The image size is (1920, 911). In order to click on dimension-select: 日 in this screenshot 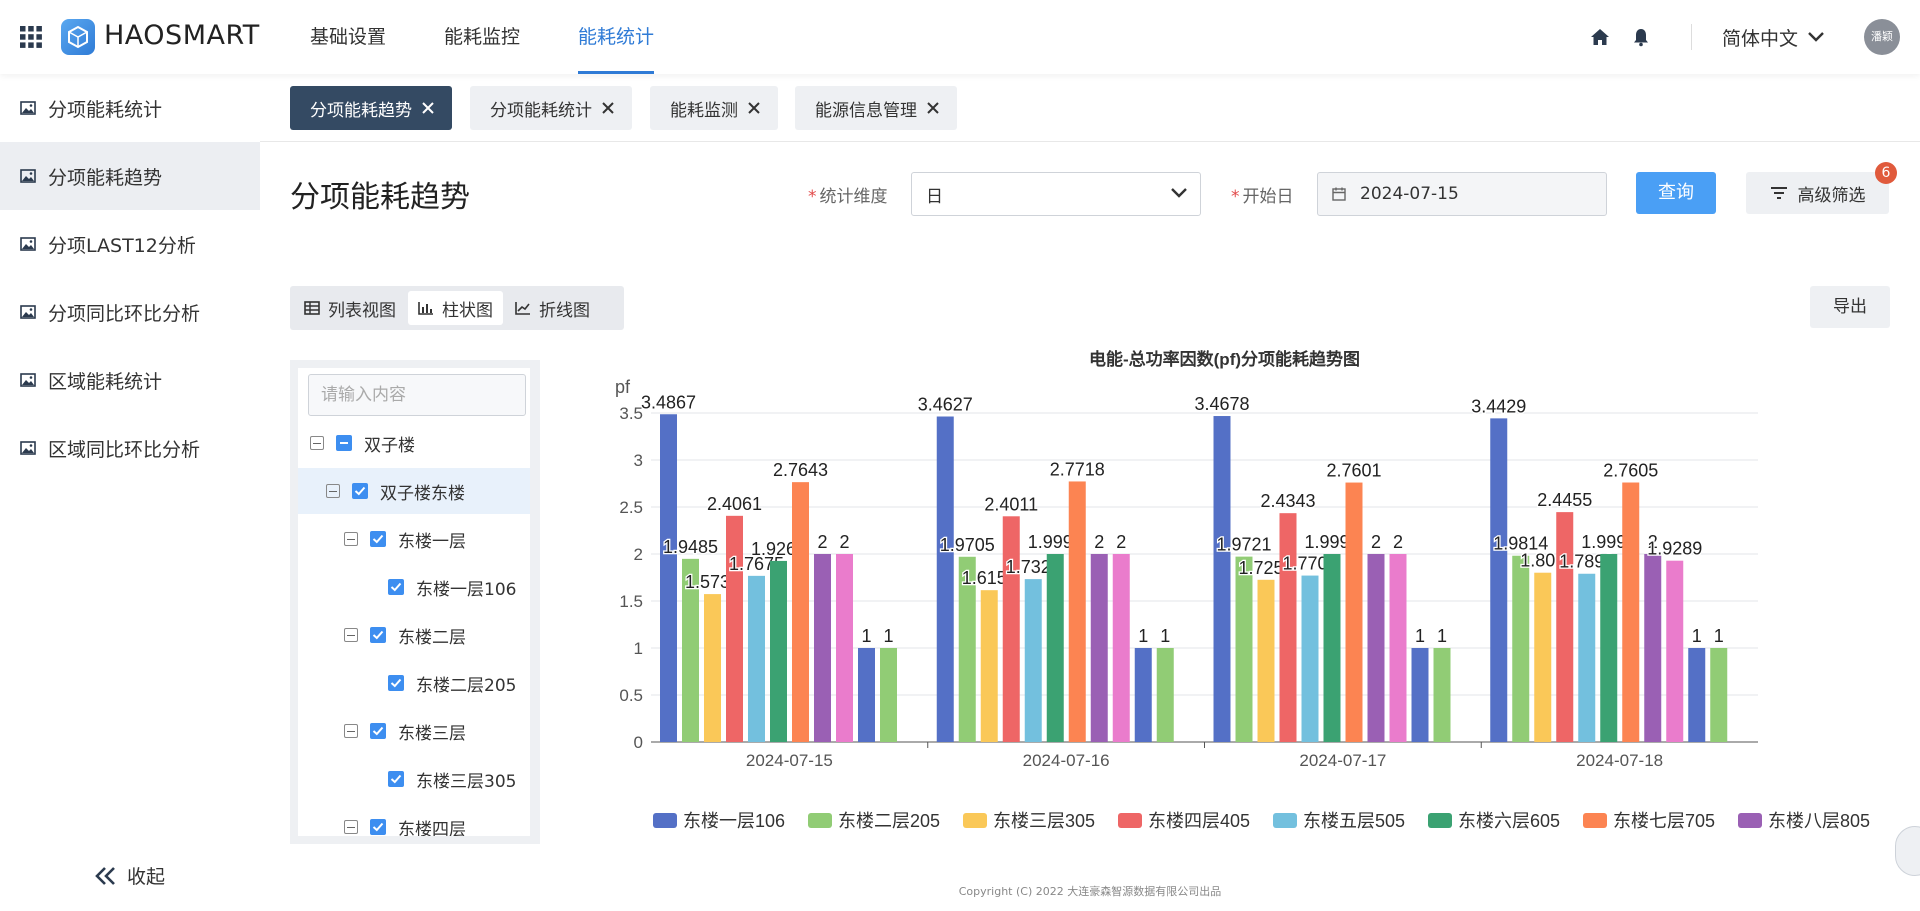, I will do `click(1056, 194)`.